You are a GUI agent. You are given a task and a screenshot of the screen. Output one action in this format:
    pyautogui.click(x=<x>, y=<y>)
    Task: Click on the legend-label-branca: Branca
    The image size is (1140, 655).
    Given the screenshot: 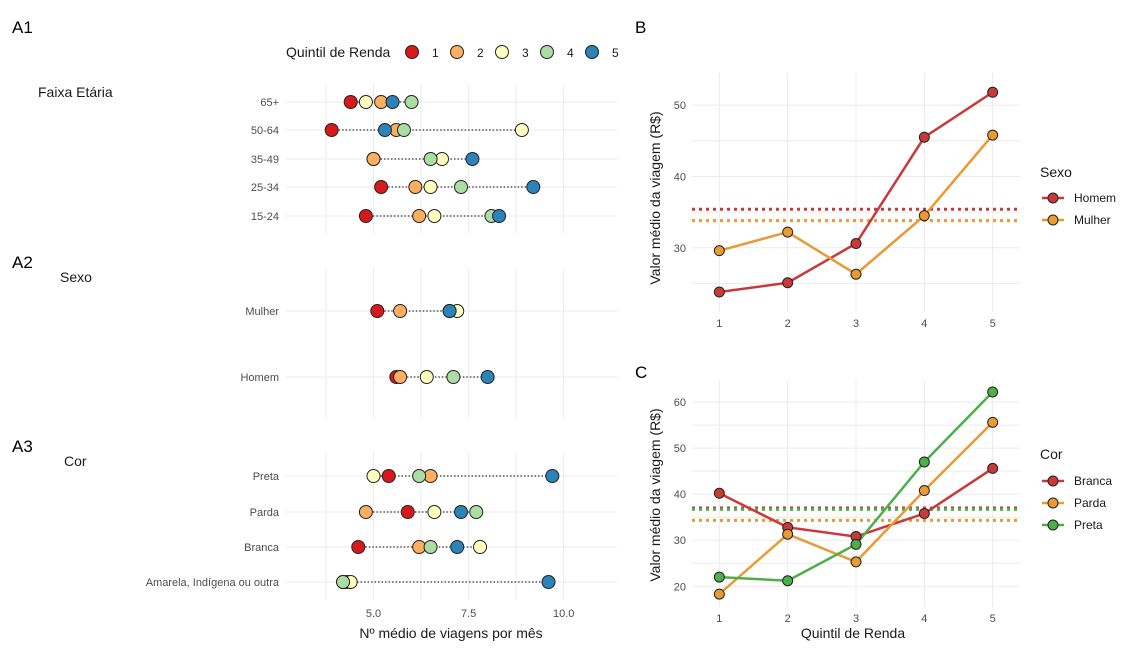 What is the action you would take?
    pyautogui.click(x=1093, y=481)
    